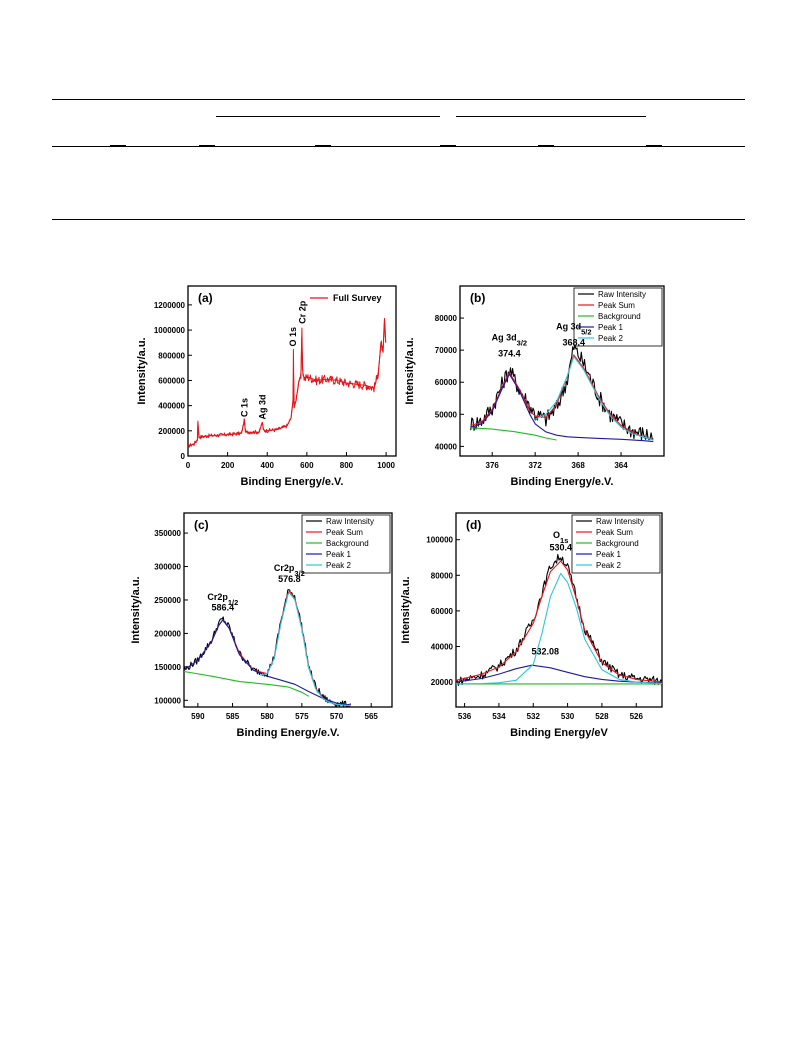 The width and height of the screenshot is (793, 1057). What do you see at coordinates (513, 434) in the screenshot?
I see `series-background-line` at bounding box center [513, 434].